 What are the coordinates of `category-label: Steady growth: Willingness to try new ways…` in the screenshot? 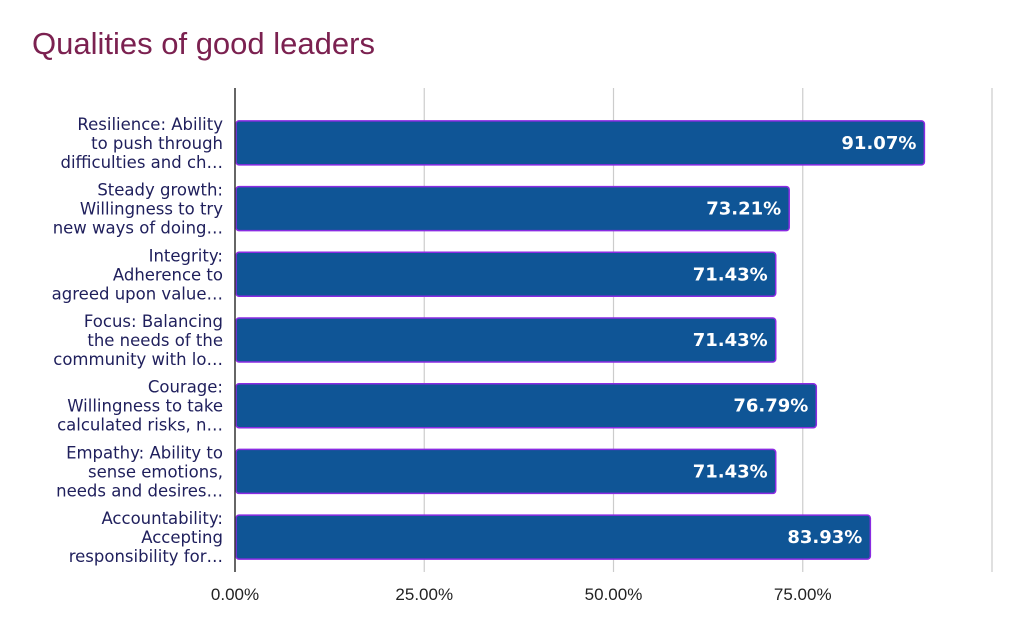 It's located at (138, 209).